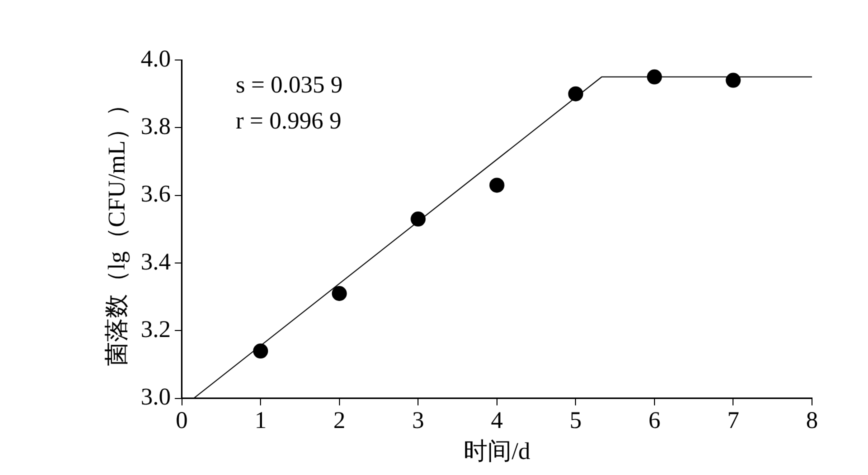  What do you see at coordinates (418, 421) in the screenshot?
I see `x-tick-label: 3` at bounding box center [418, 421].